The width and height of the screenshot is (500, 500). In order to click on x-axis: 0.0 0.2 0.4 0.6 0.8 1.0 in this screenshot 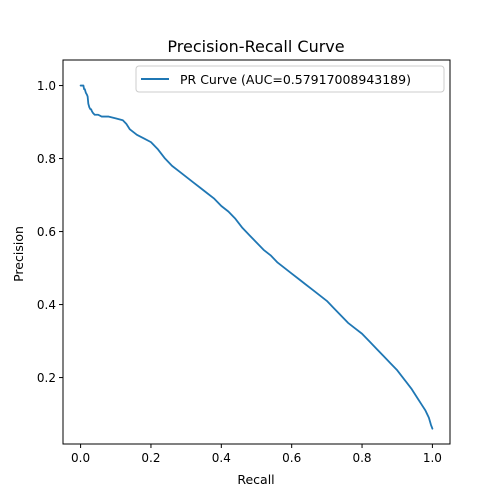, I will do `click(256, 454)`.